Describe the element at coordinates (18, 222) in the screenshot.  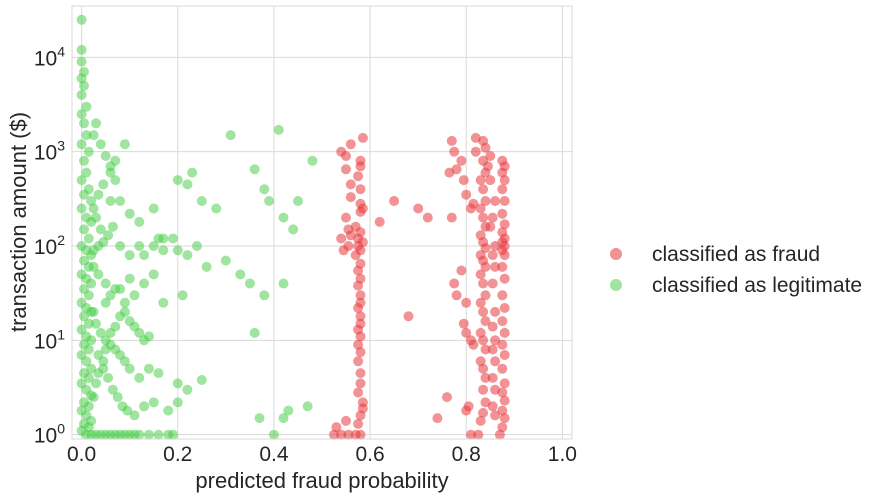
I see `y-axis-label: transaction amount ($)` at that location.